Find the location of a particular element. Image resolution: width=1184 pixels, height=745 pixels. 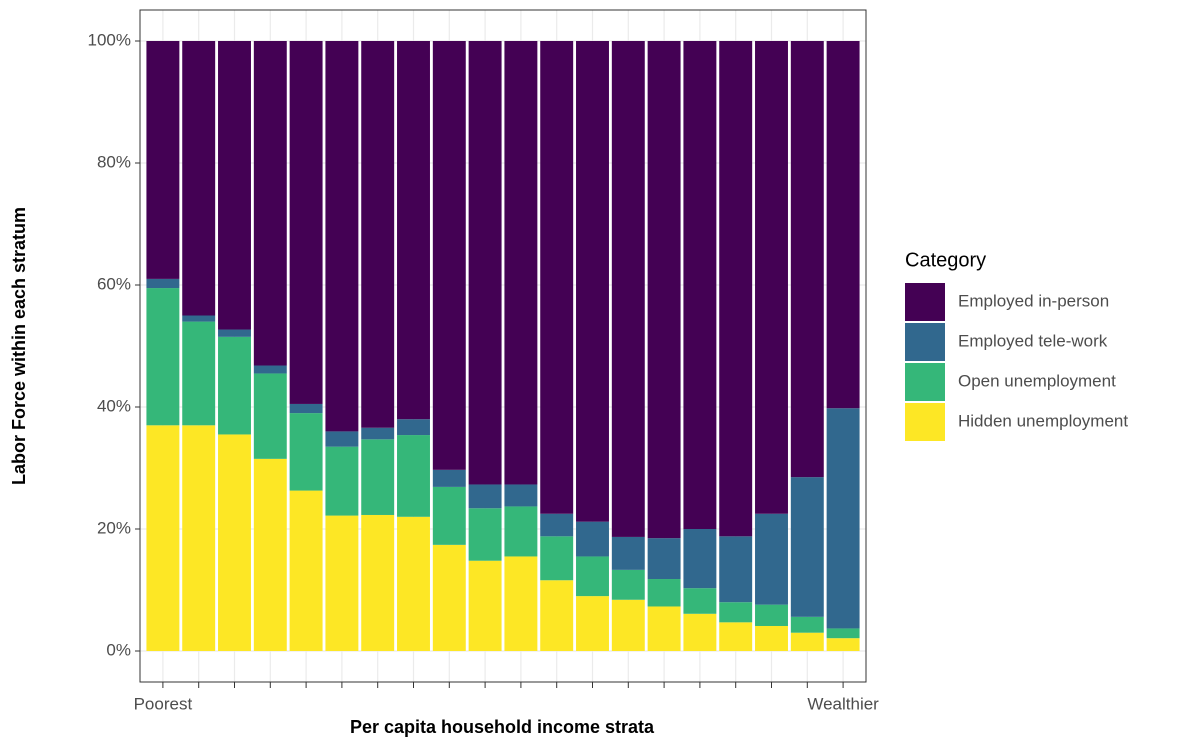

legend-label: Hidden unemployment is located at coordinates (1043, 420).